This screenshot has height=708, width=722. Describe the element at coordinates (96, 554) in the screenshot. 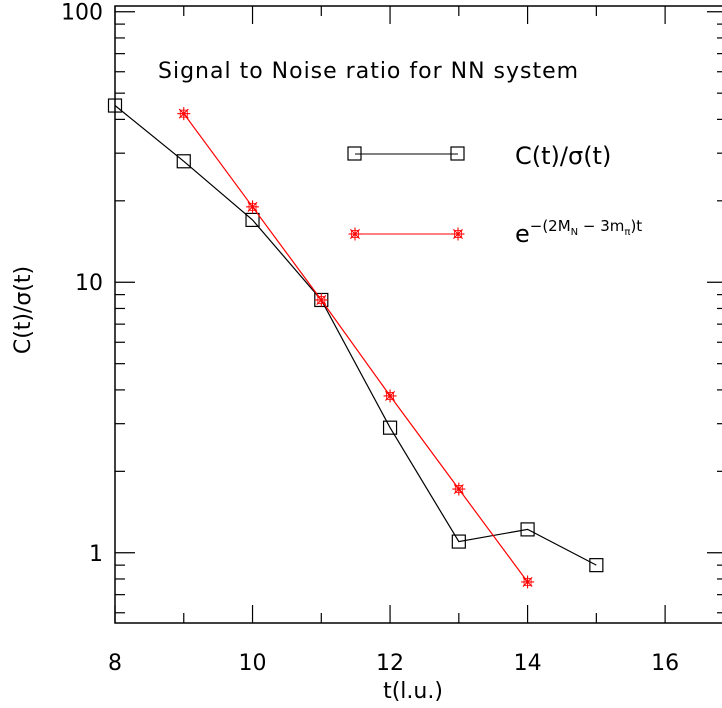

I see `y-tick-label: 1` at that location.